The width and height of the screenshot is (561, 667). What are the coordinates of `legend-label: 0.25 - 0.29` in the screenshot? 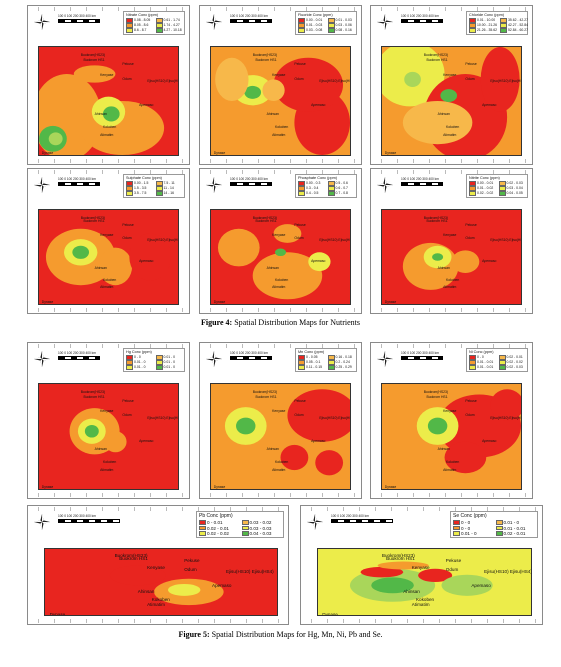 It's located at (343, 367).